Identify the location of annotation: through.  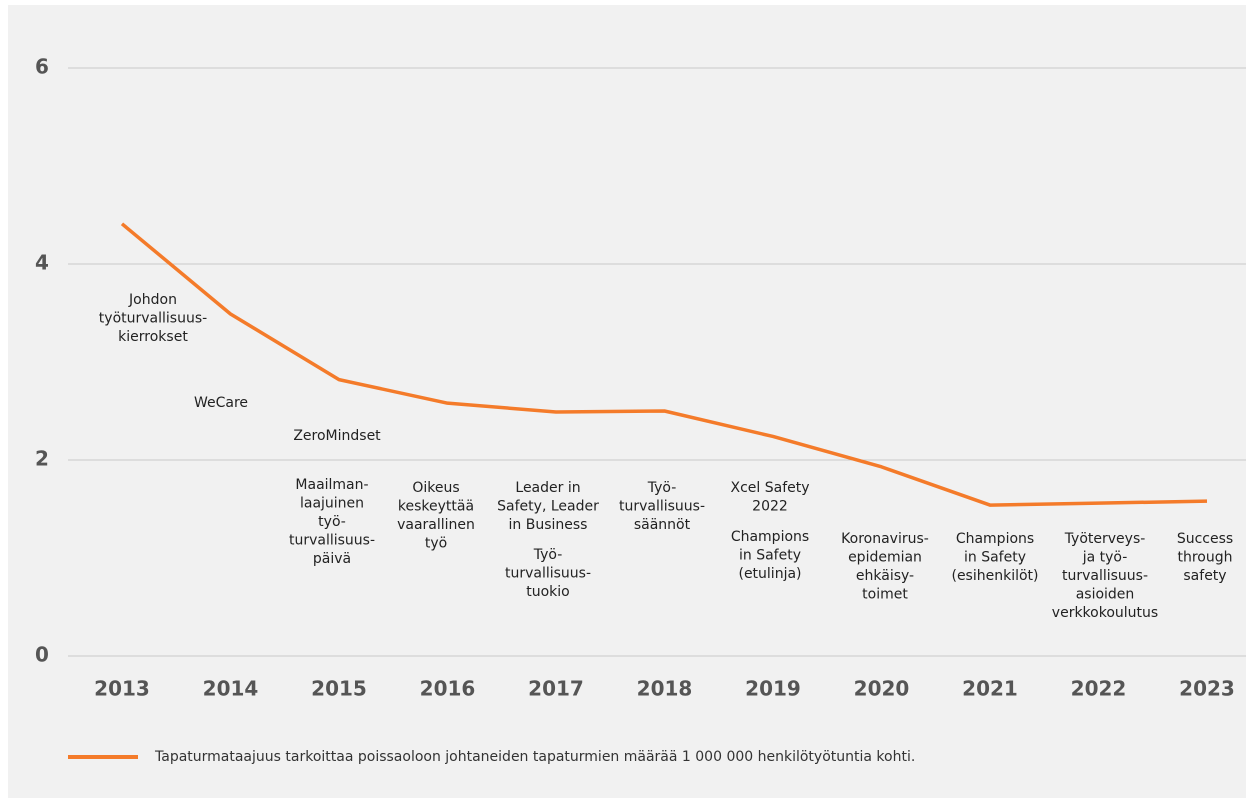
(1204, 558).